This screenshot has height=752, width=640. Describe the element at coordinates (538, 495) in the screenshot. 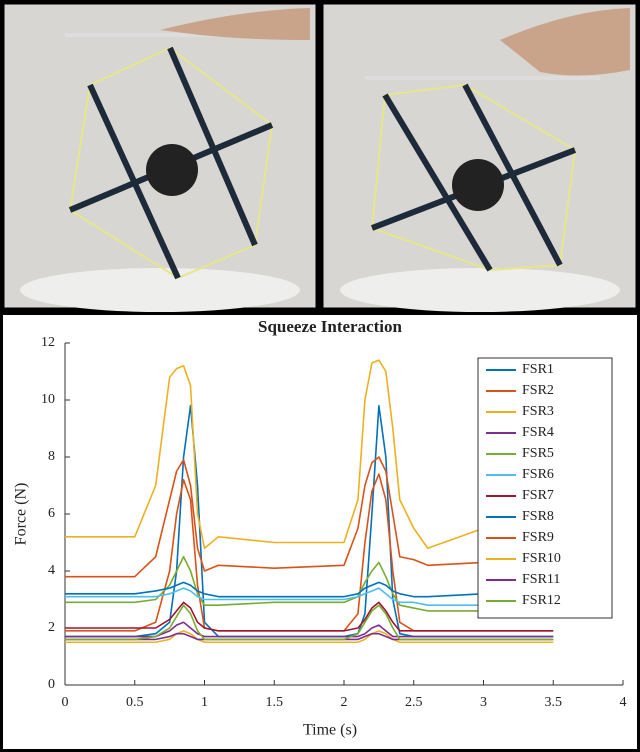

I see `legend-label: FSR7` at that location.